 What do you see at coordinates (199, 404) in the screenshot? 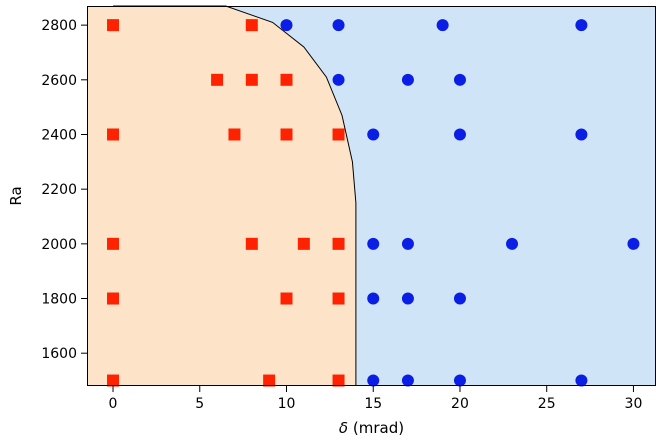
I see `x-tick-label: 5` at bounding box center [199, 404].